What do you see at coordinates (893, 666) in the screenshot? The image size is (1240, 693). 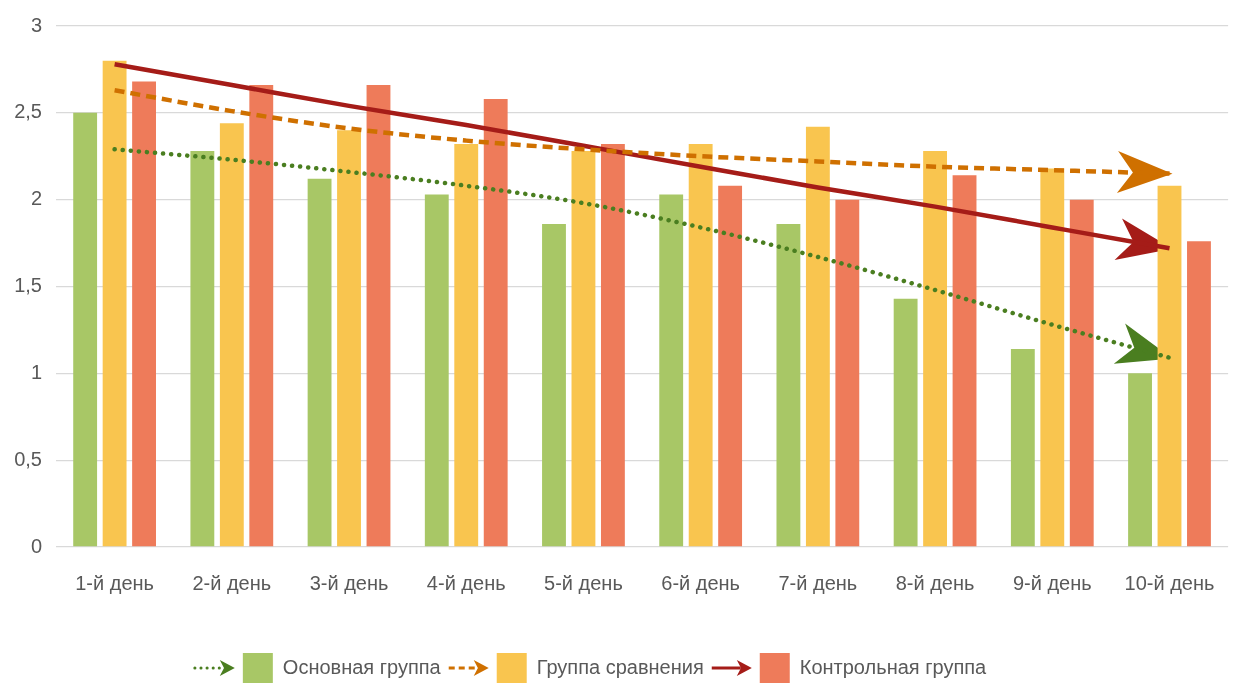 I see `legend-label: Контрольная группа` at bounding box center [893, 666].